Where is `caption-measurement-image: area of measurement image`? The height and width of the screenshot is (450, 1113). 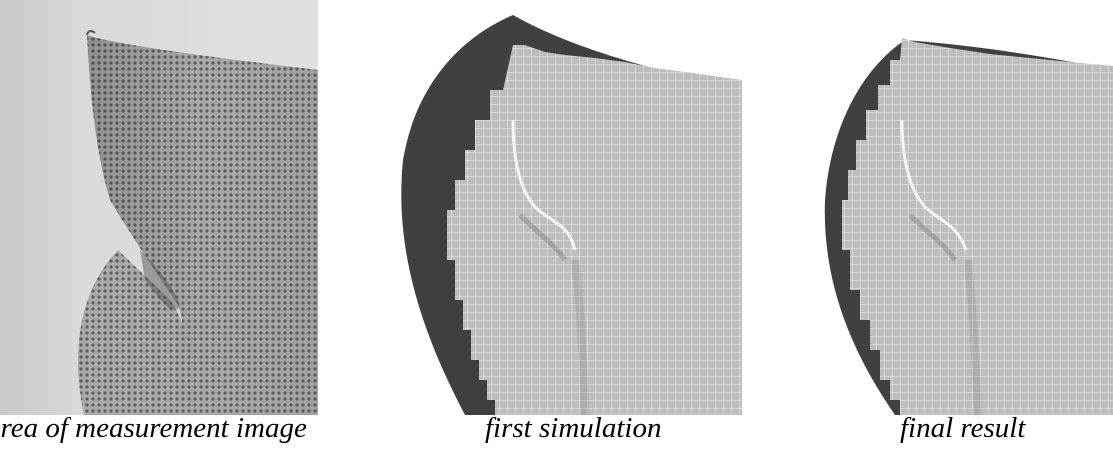
caption-measurement-image: area of measurement image is located at coordinates (153, 428).